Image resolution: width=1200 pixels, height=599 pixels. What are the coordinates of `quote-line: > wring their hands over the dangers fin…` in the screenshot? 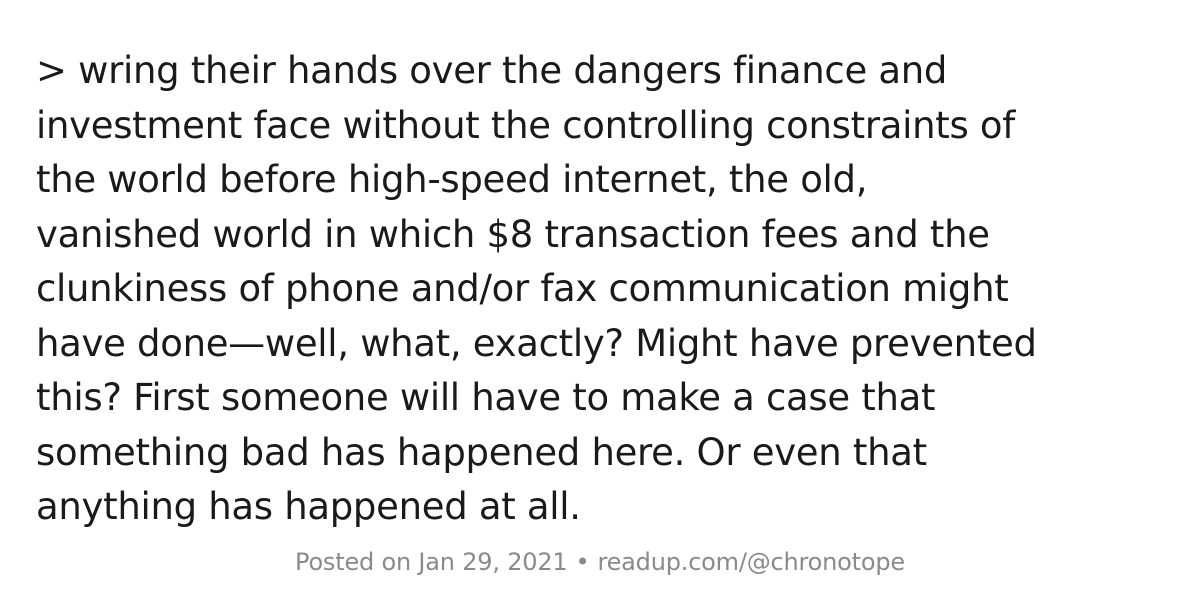 It's located at (492, 70).